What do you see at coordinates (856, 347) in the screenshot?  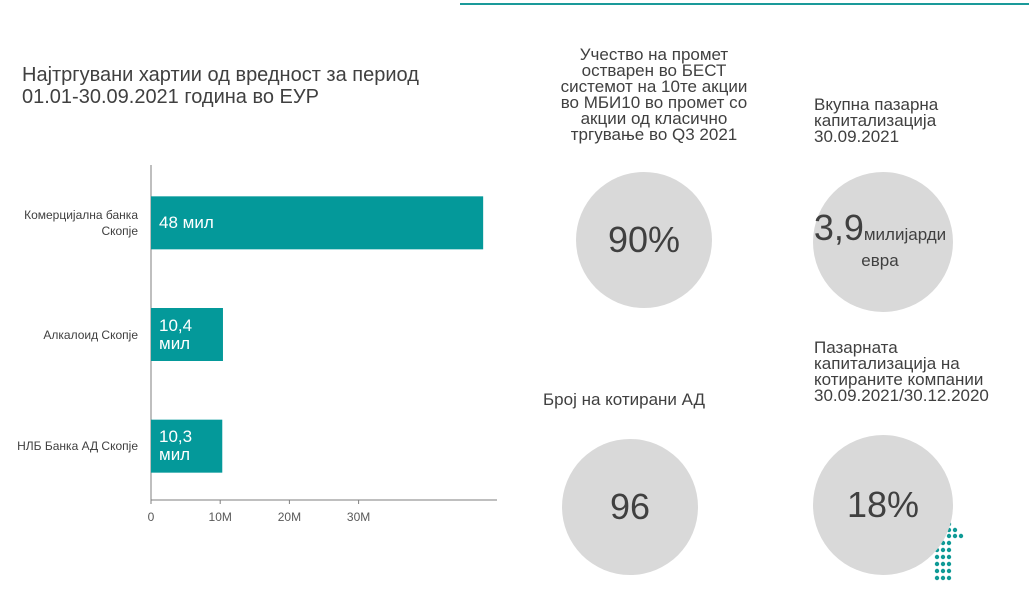 I see `stat-label-line: Пазарната` at bounding box center [856, 347].